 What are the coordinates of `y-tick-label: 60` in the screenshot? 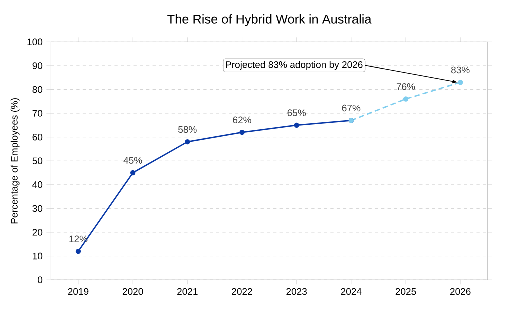 It's located at (37, 137).